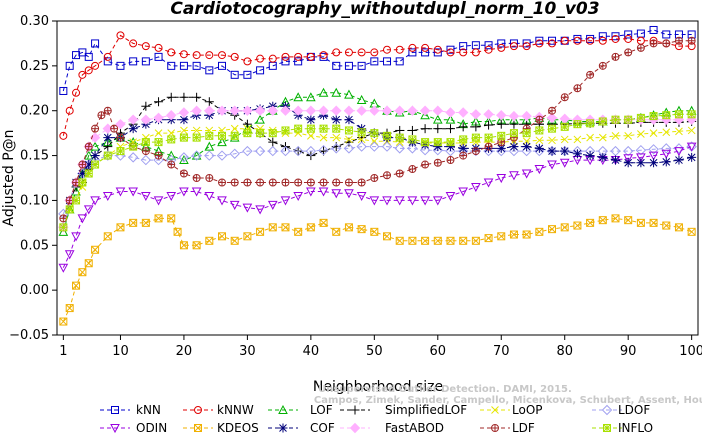 The height and width of the screenshot is (434, 702). I want to click on legend-label: KDEOS, so click(238, 427).